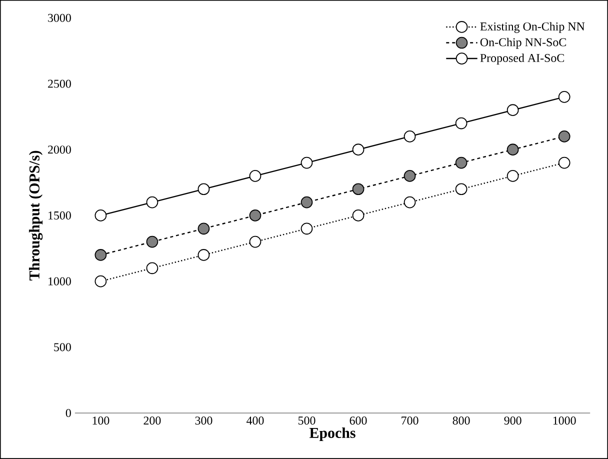  What do you see at coordinates (101, 420) in the screenshot?
I see `x-tick-label: 100` at bounding box center [101, 420].